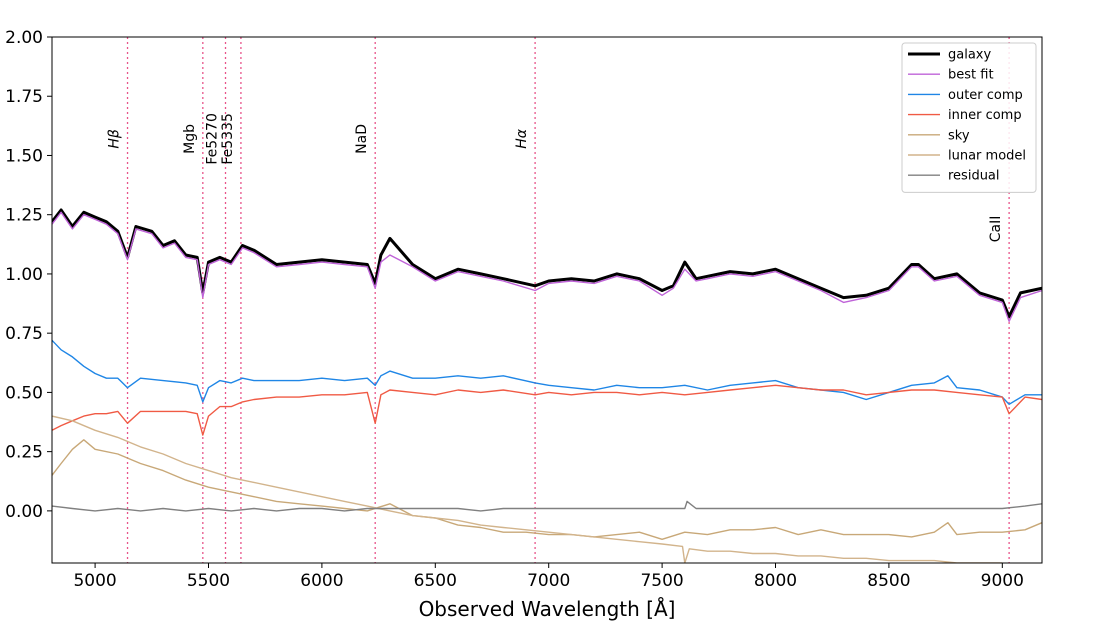 Image resolution: width=1100 pixels, height=626 pixels. Describe the element at coordinates (24, 38) in the screenshot. I see `y-tick-label: 2.00` at that location.